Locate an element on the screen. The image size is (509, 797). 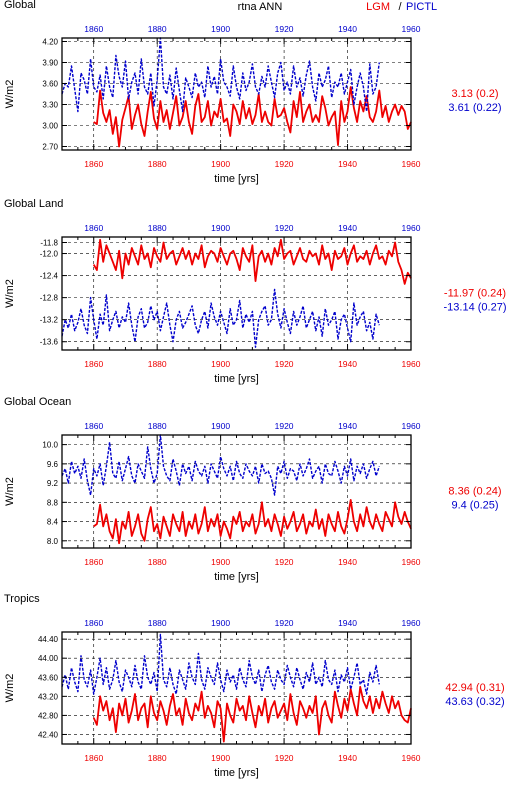
stat-annotation-pictl: -13.14 (0.27) is located at coordinates (475, 308).